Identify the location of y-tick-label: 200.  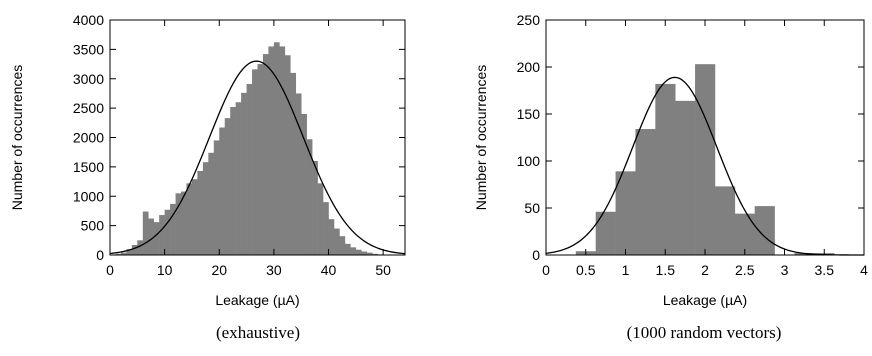
(529, 67).